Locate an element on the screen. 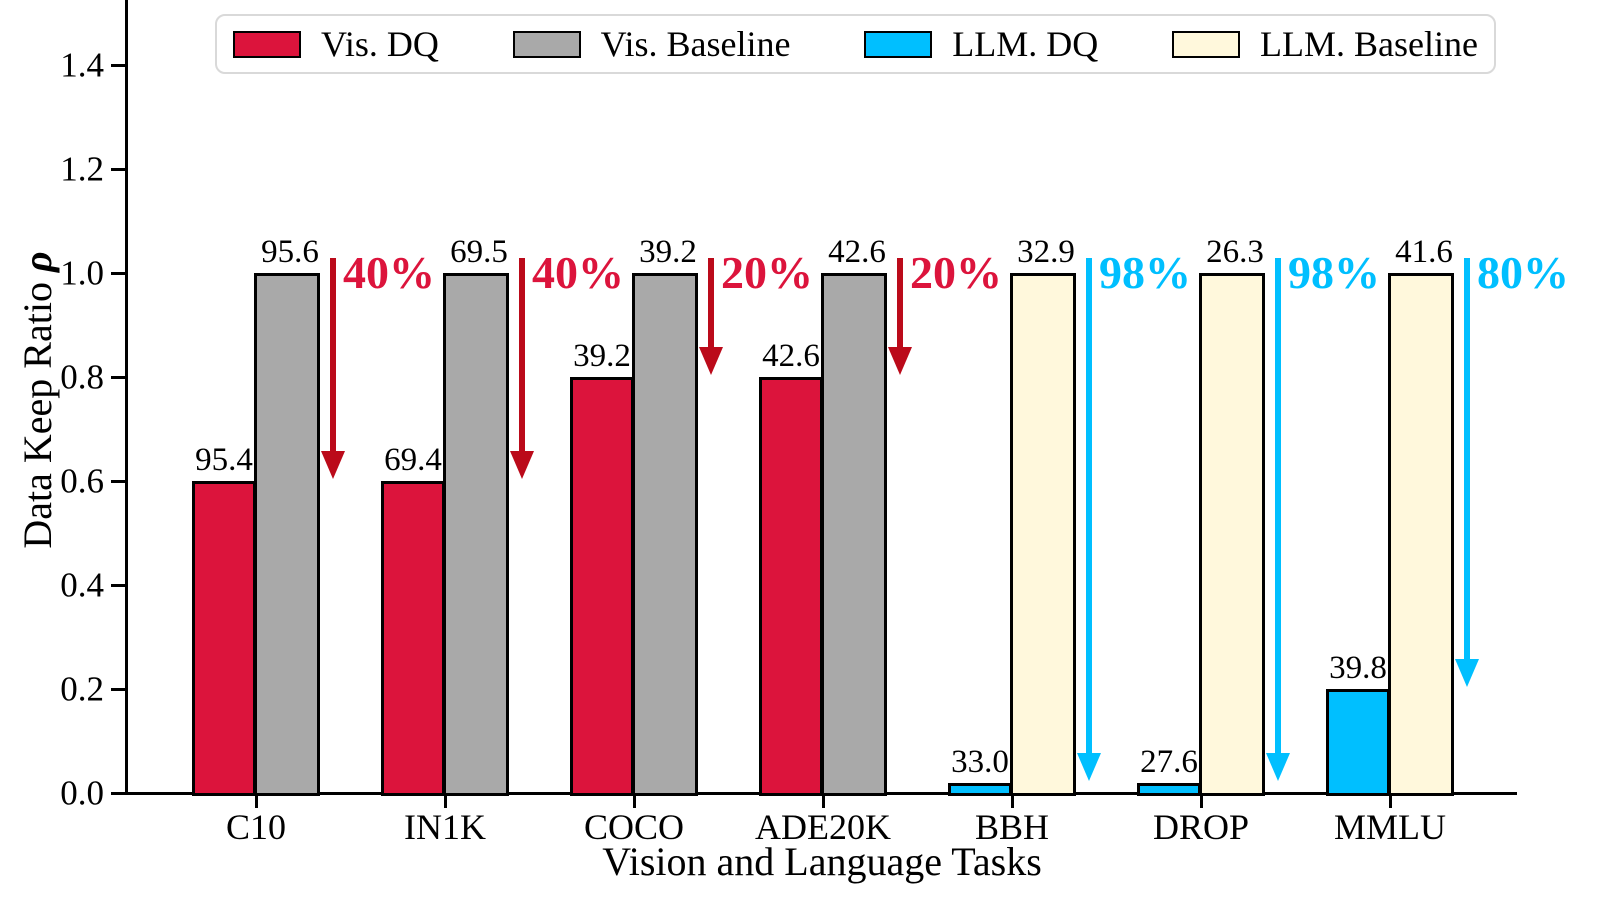 The height and width of the screenshot is (902, 1605). x-tick-label-coco: COCO is located at coordinates (634, 827).